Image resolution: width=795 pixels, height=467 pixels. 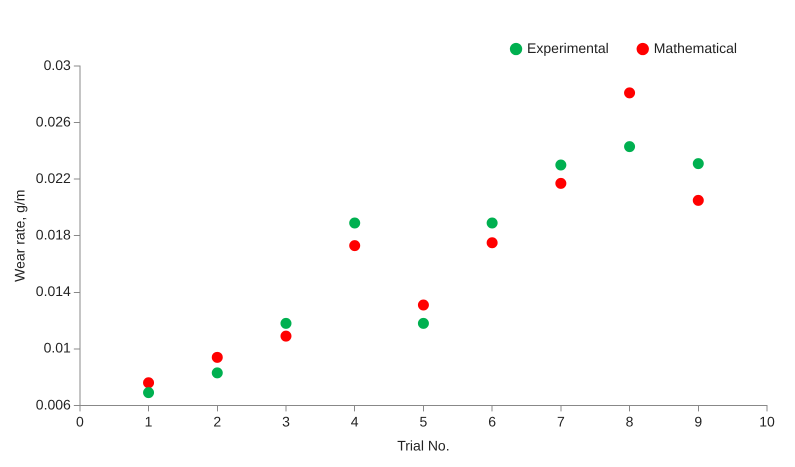 I want to click on x-tick-label: 9, so click(x=698, y=422).